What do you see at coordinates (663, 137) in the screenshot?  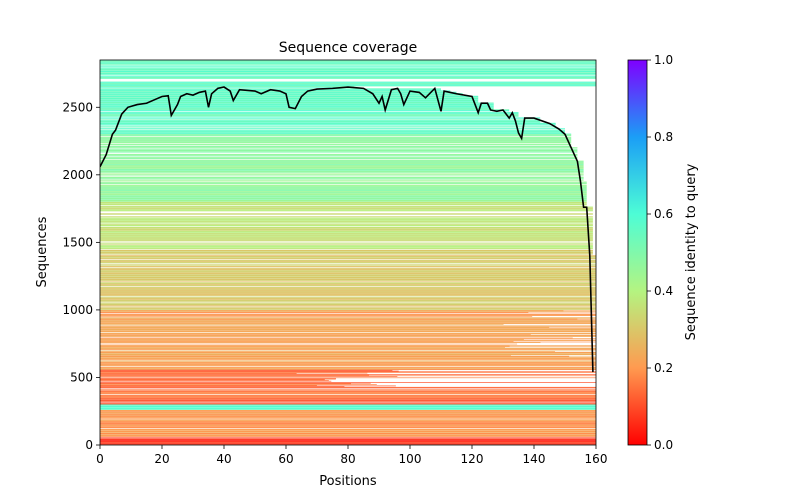 I see `colorbar-tick-label: 0.8` at bounding box center [663, 137].